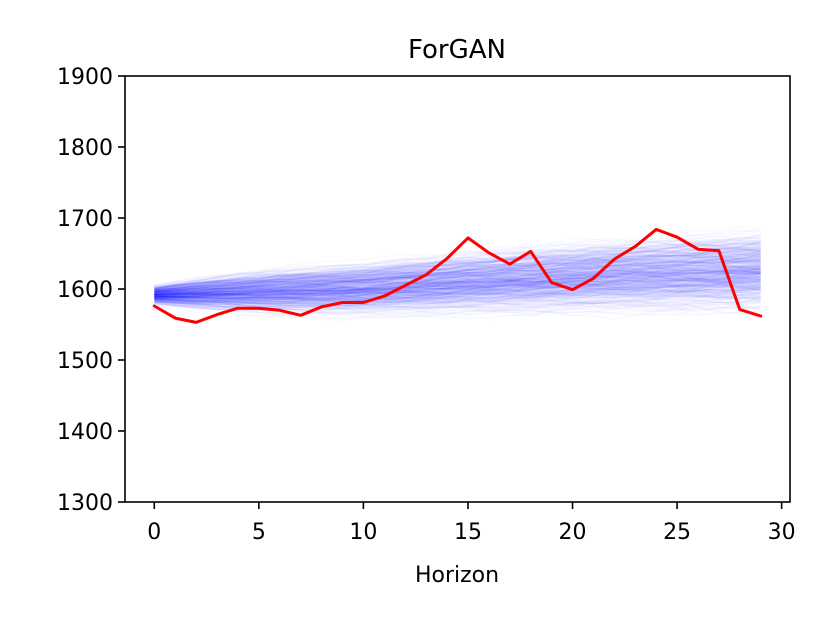 The image size is (830, 623). I want to click on y-tick-label: 1700, so click(85, 219).